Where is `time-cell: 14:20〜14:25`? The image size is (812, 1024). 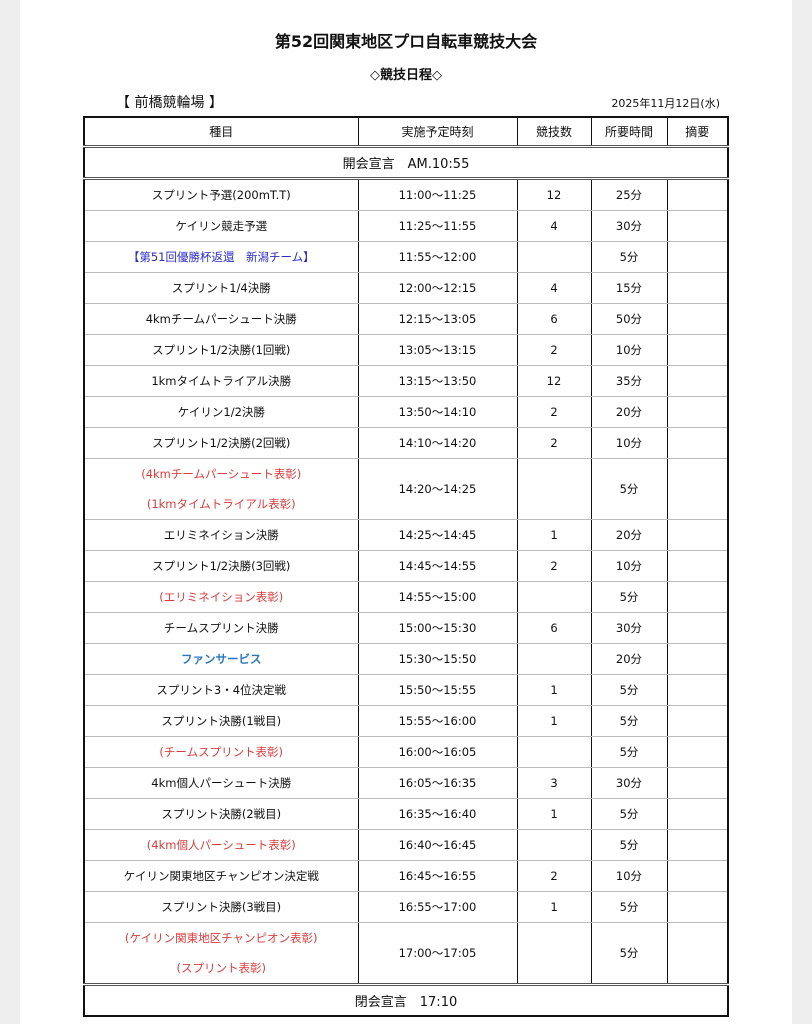
time-cell: 14:20〜14:25 is located at coordinates (437, 489).